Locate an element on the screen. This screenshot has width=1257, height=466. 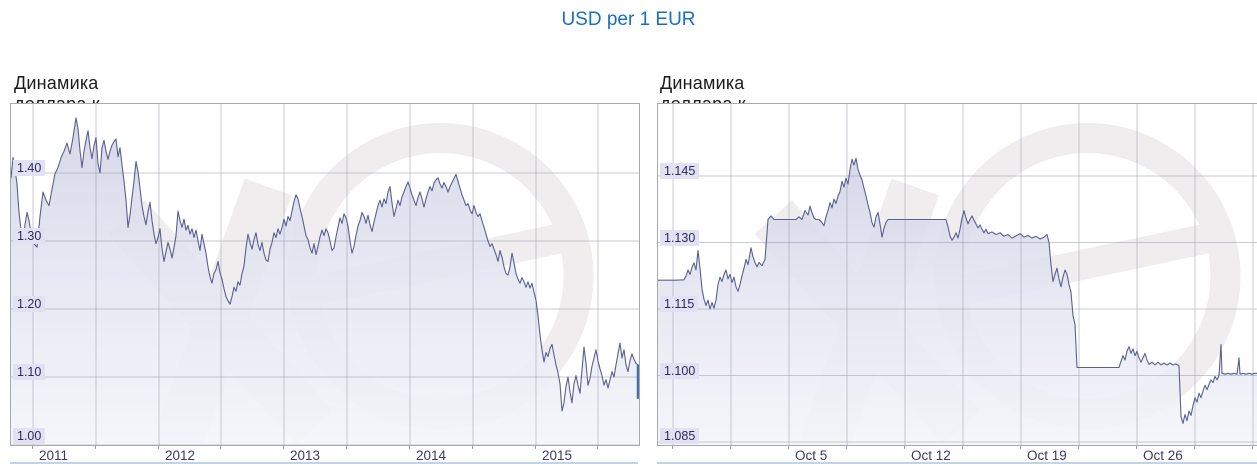
y-axis-label: 1.100 is located at coordinates (680, 370).